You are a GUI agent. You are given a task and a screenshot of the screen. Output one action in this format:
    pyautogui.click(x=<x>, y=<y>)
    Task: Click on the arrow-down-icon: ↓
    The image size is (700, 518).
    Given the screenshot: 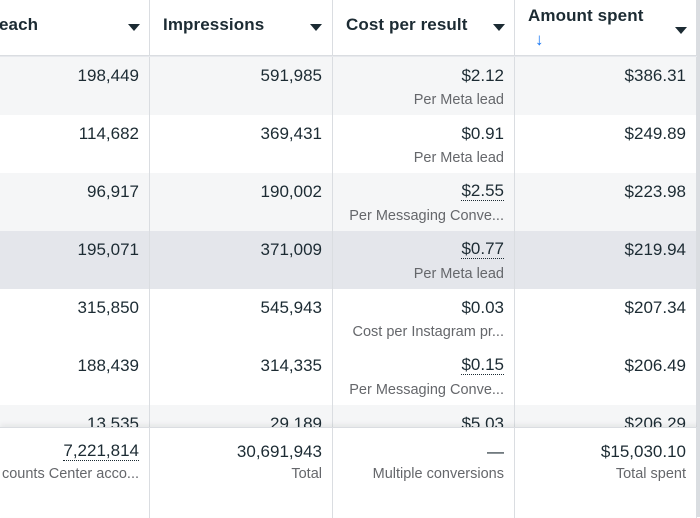 What is the action you would take?
    pyautogui.click(x=539, y=39)
    